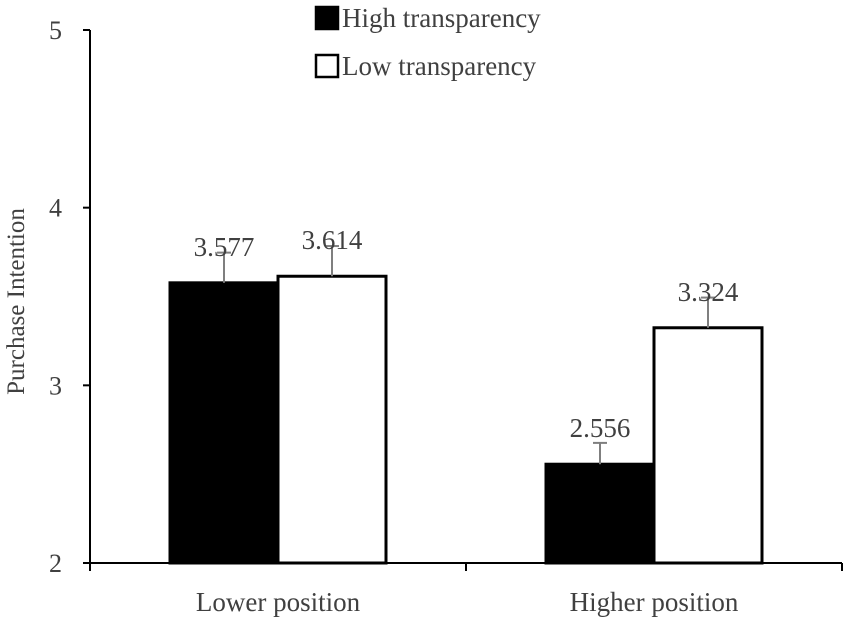 This screenshot has width=850, height=621. I want to click on y-tick-label: 4, so click(55, 208).